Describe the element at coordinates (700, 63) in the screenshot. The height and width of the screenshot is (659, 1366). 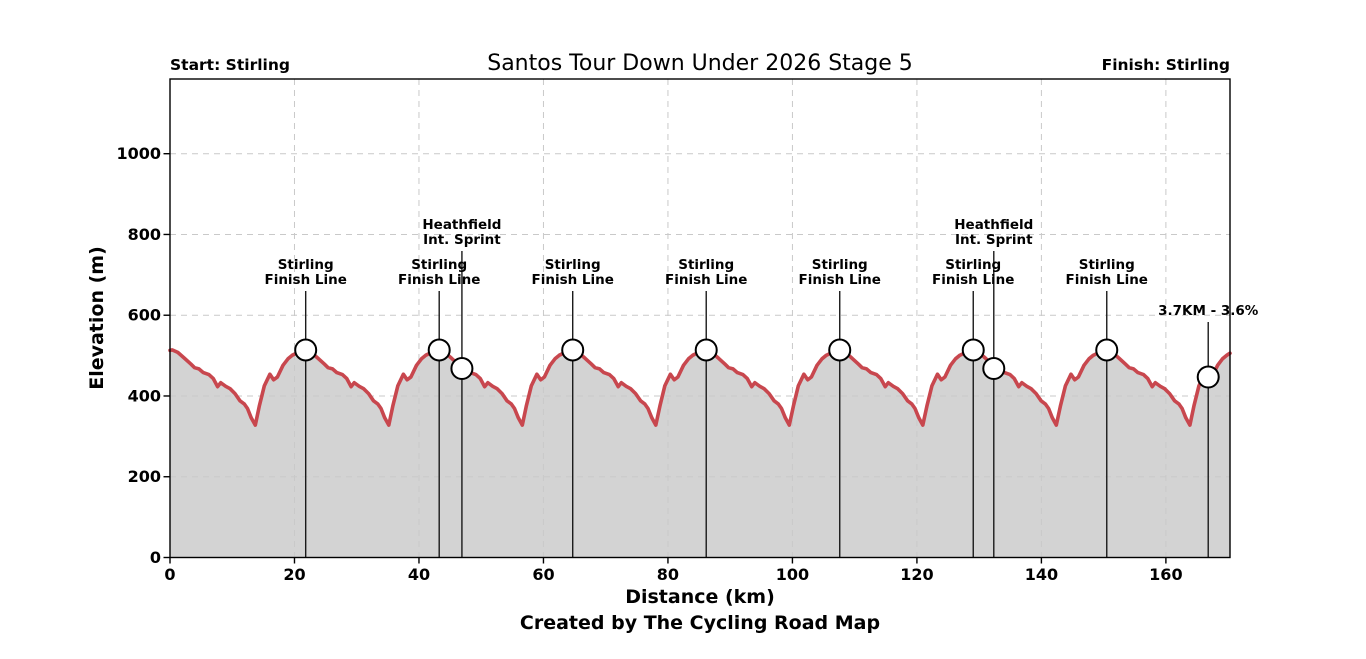
I see `chart-title: Santos Tour Down Under 2026 Stage 5` at that location.